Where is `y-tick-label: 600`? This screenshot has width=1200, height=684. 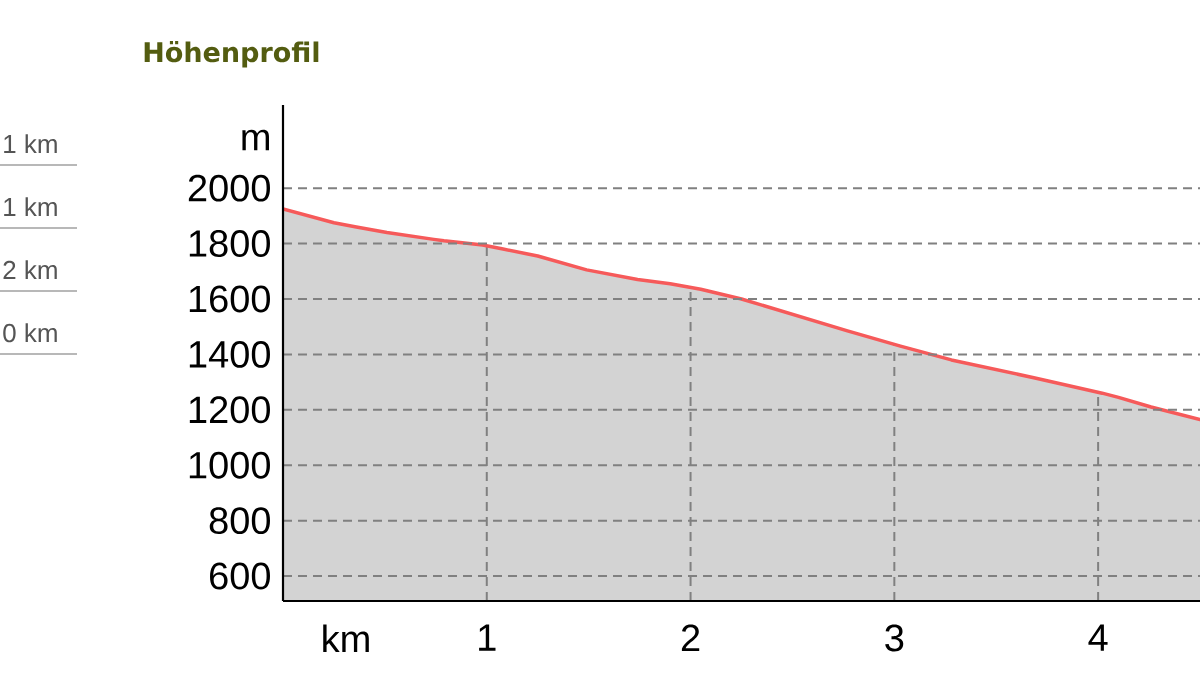
y-tick-label: 600 is located at coordinates (240, 576).